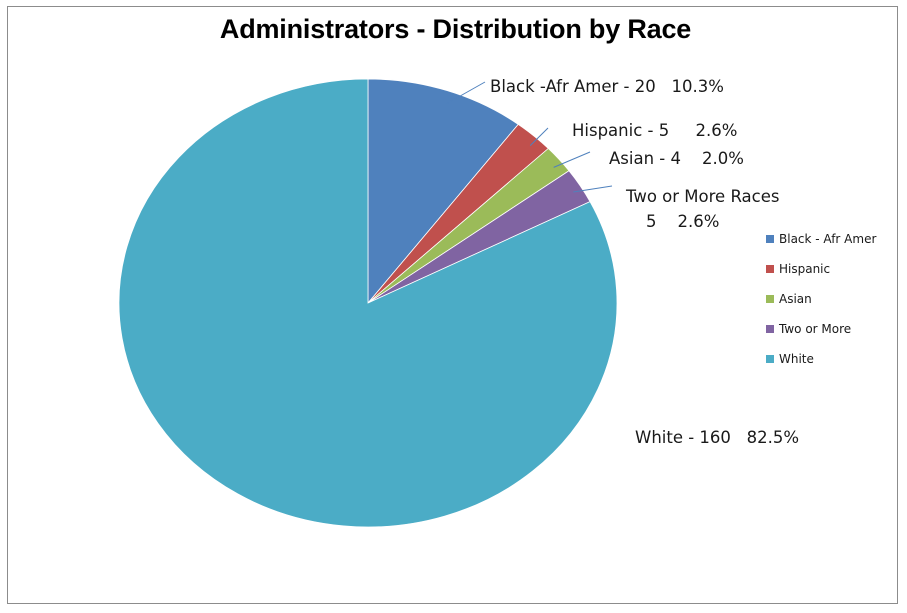 The height and width of the screenshot is (613, 907). I want to click on data-label-two-or-more-line-2: 5 2.6%, so click(682, 221).